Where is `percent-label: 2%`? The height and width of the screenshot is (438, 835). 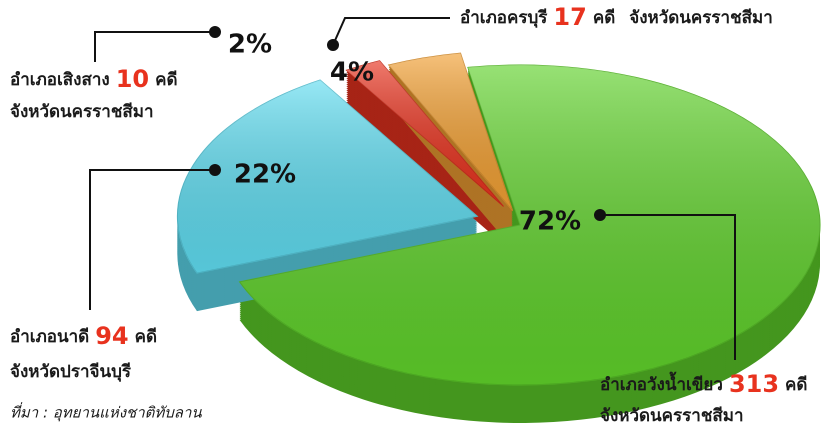 percent-label: 2% is located at coordinates (250, 45).